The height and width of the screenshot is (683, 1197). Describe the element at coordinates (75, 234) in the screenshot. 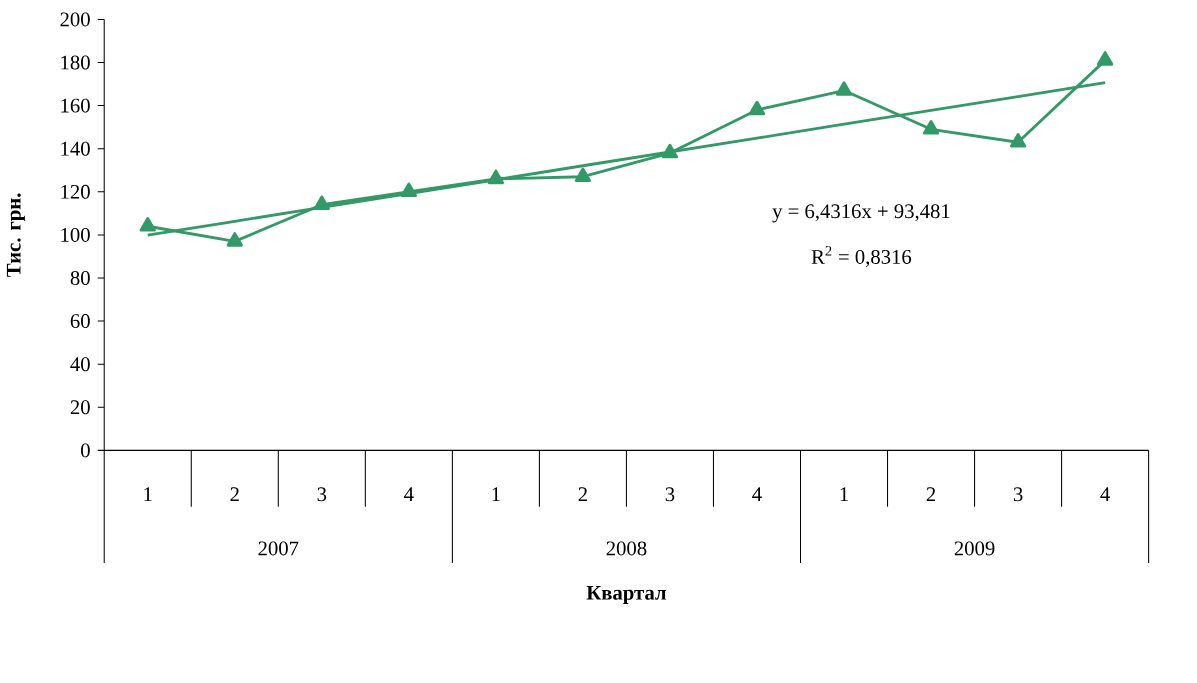

I see `y-tick-label: 100` at that location.